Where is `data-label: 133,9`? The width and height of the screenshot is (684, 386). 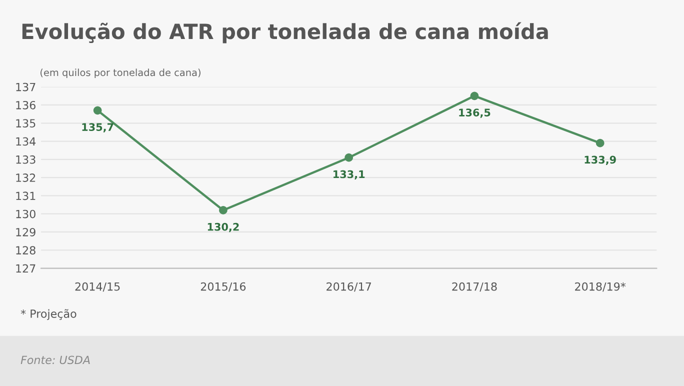 data-label: 133,9 is located at coordinates (600, 160).